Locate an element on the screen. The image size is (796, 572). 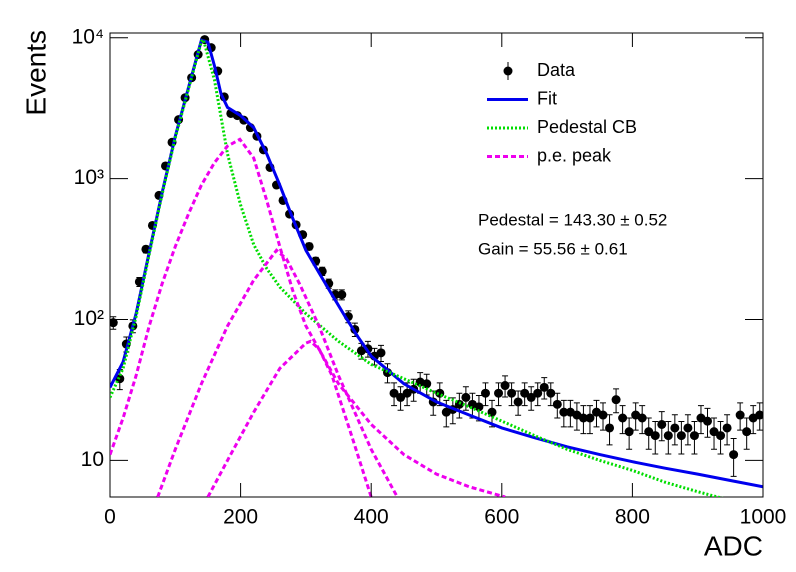
x-tick-label: 0 is located at coordinates (110, 517).